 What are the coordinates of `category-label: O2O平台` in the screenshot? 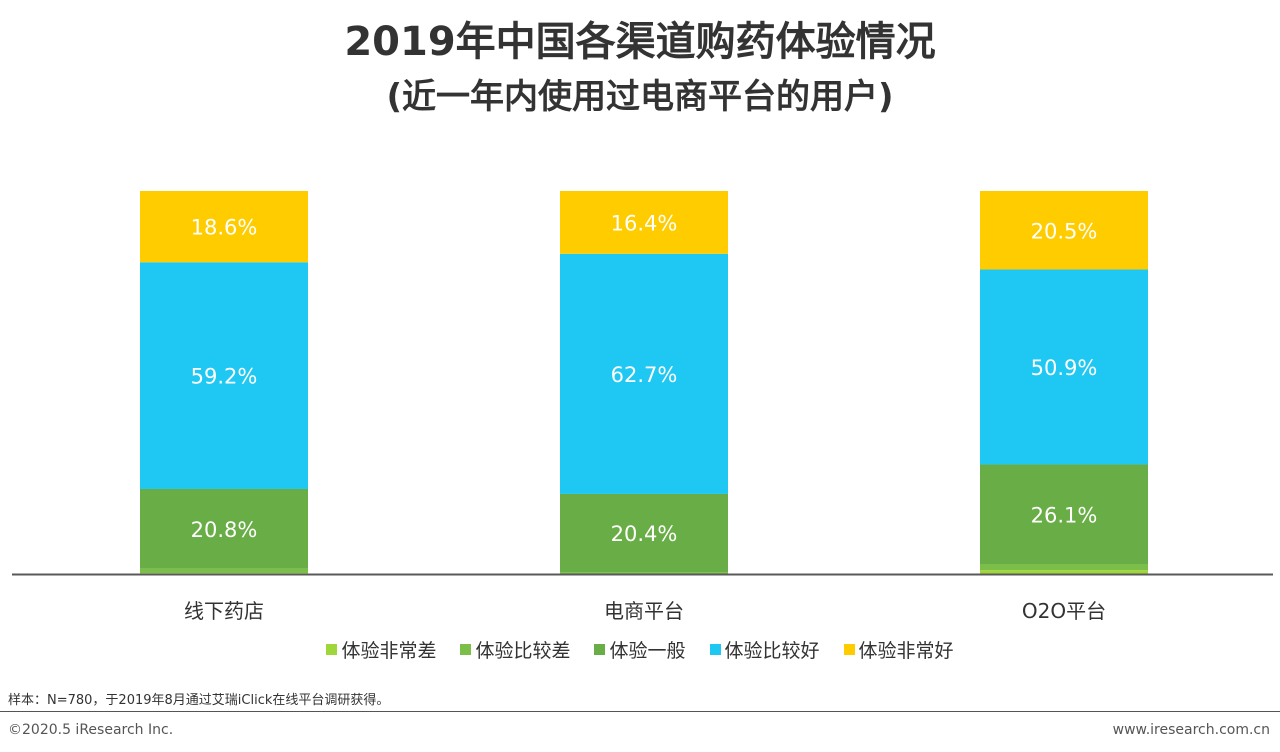 It's located at (1064, 611).